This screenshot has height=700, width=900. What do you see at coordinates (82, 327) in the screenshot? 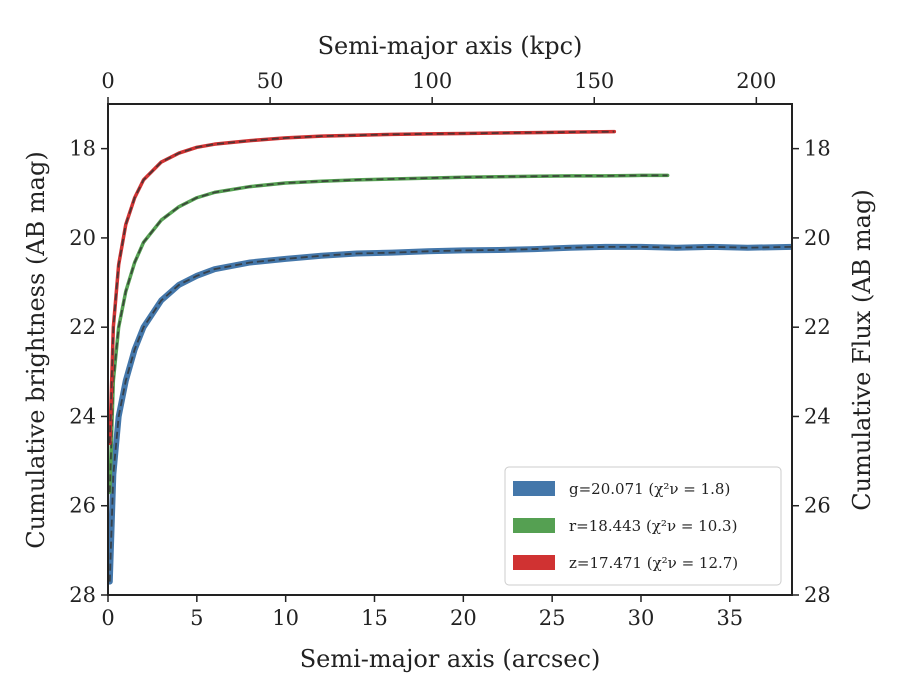
I see `y-tick-label: 22` at bounding box center [82, 327].